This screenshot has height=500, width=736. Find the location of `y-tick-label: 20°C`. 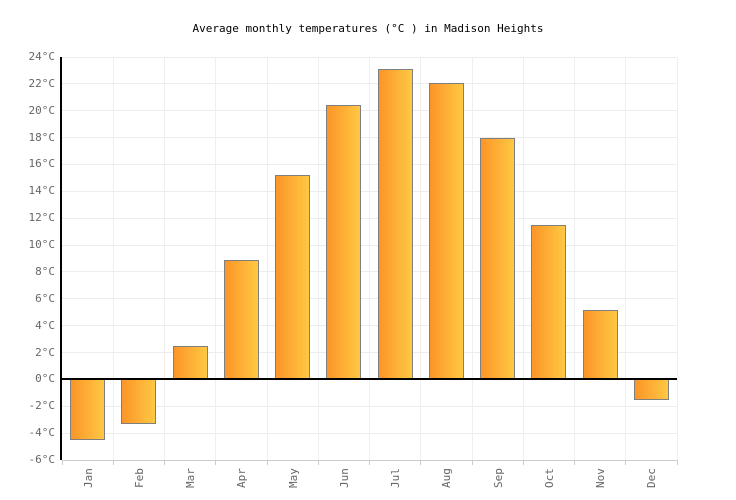

y-tick-label: 20°C is located at coordinates (42, 110).